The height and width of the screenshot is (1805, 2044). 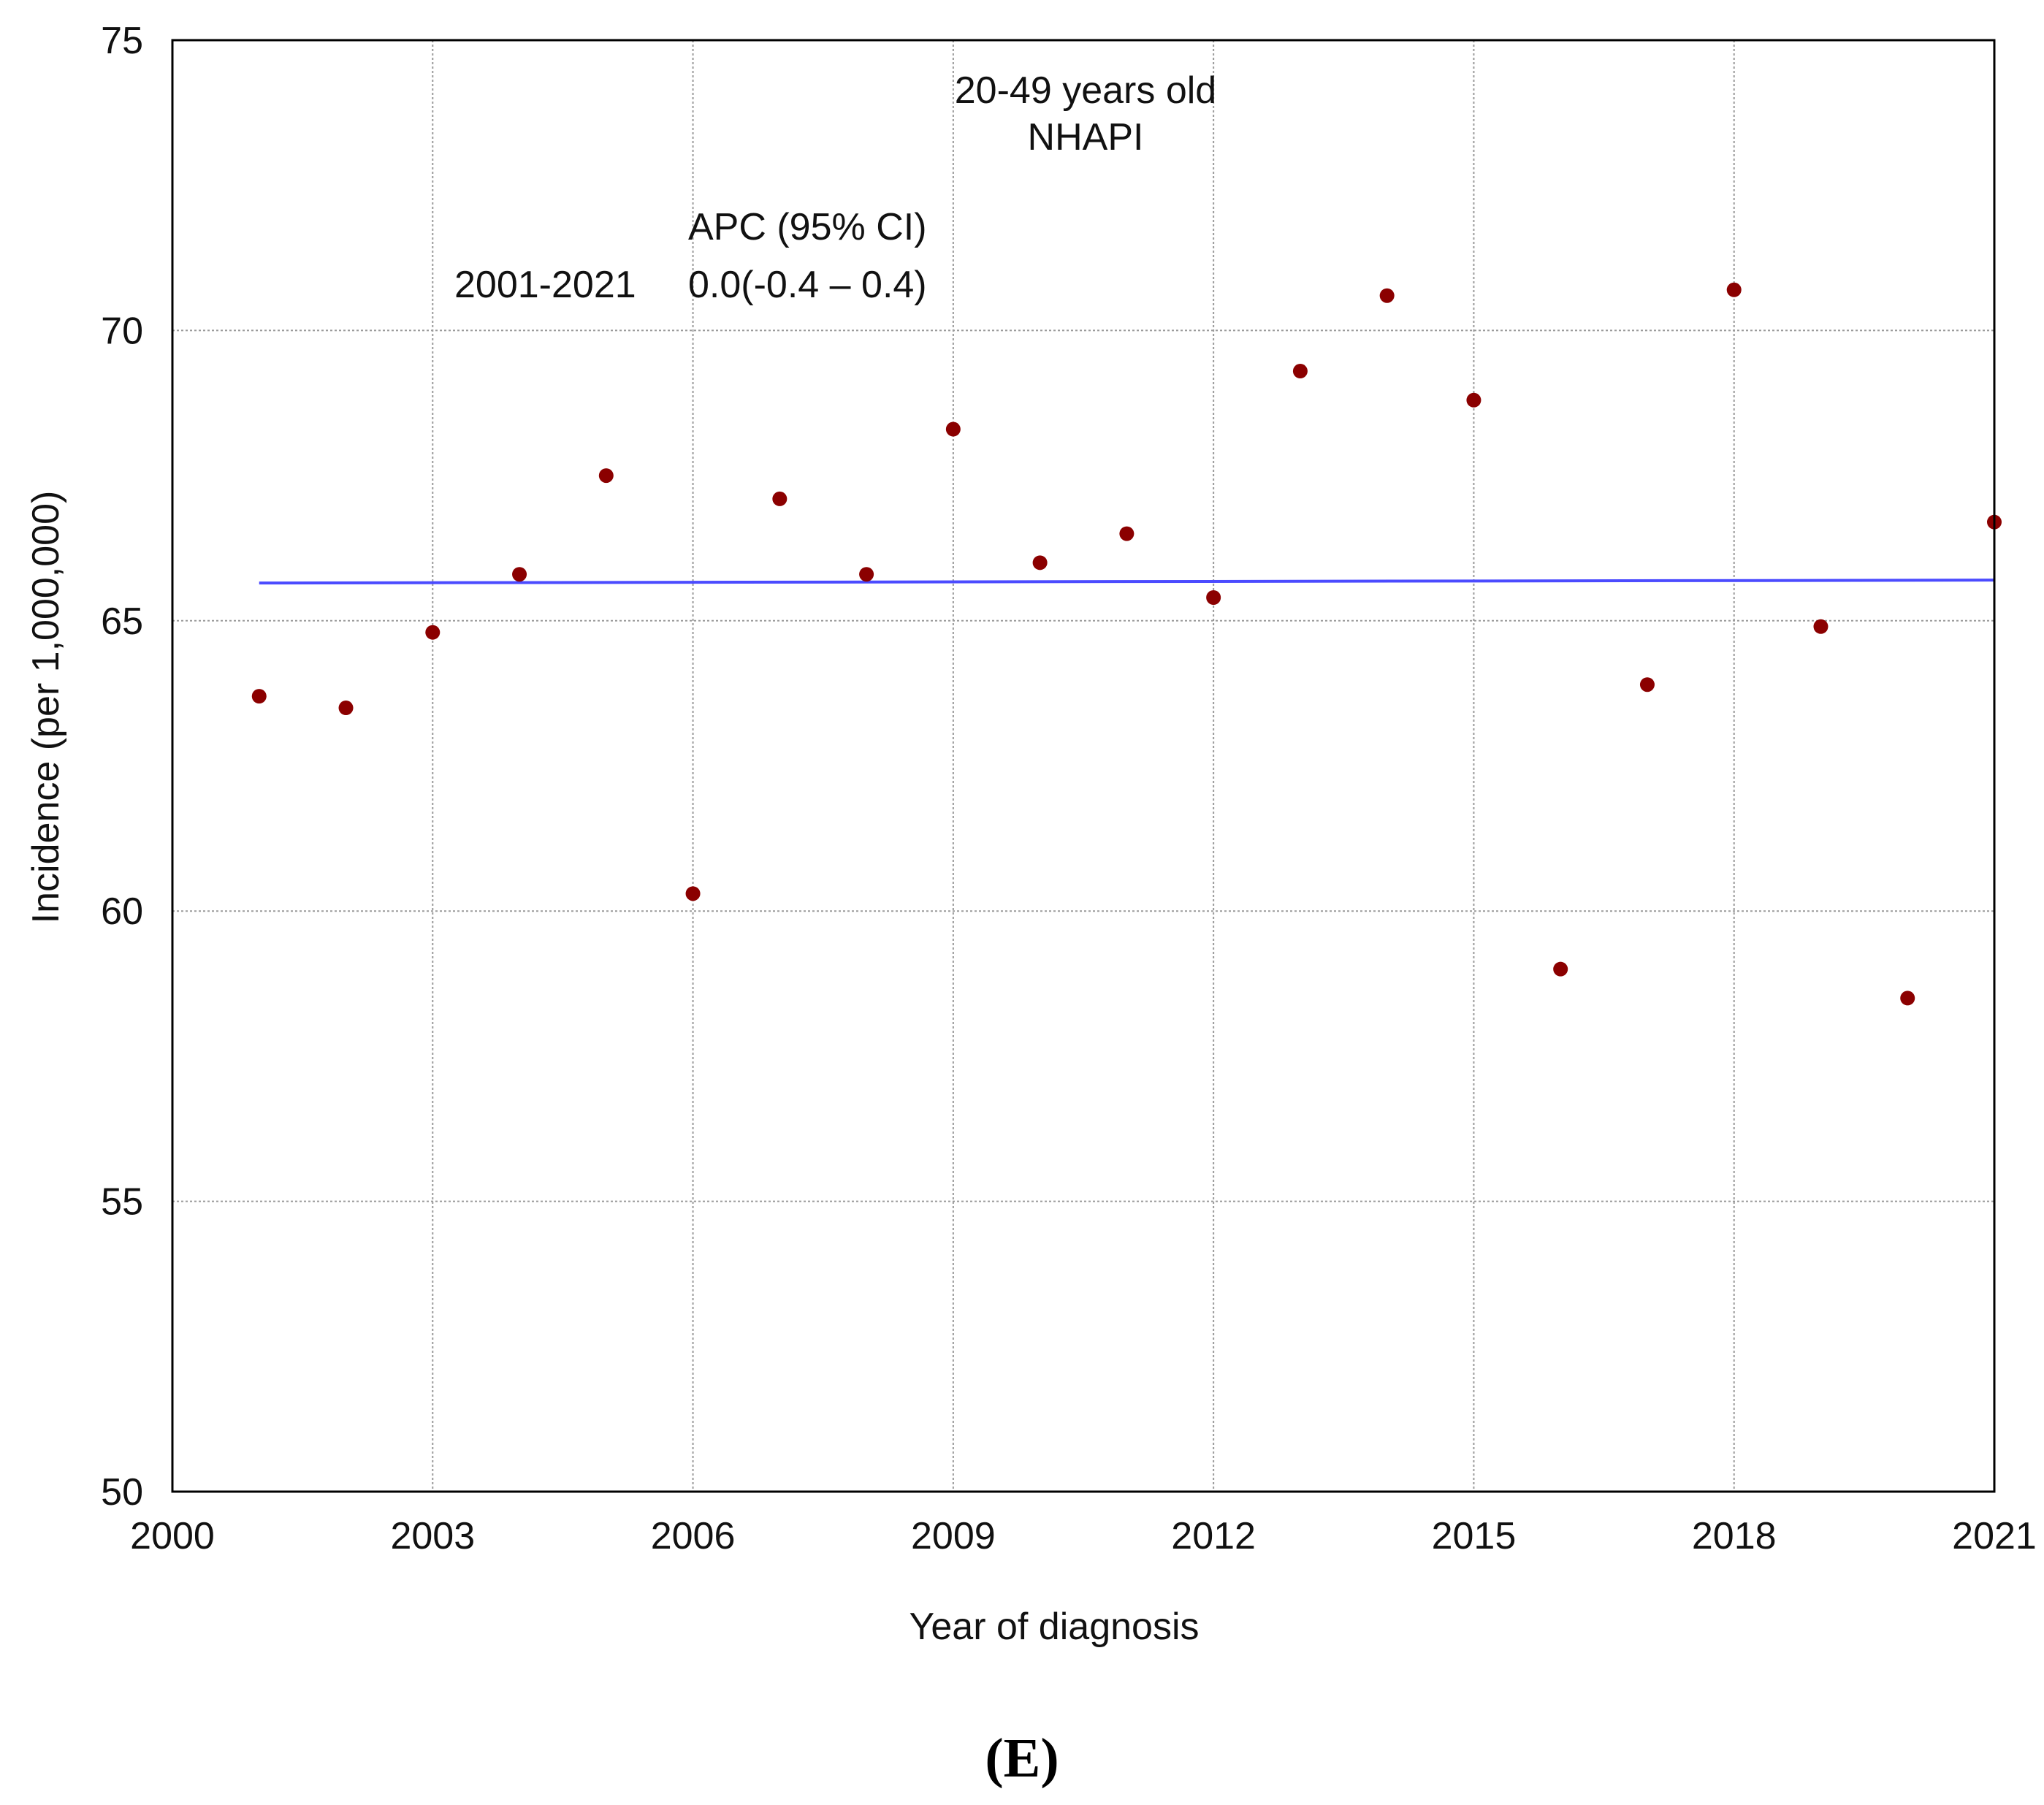 What do you see at coordinates (46, 707) in the screenshot?
I see `y-axis-title: Incidence (per 1,000,000)` at bounding box center [46, 707].